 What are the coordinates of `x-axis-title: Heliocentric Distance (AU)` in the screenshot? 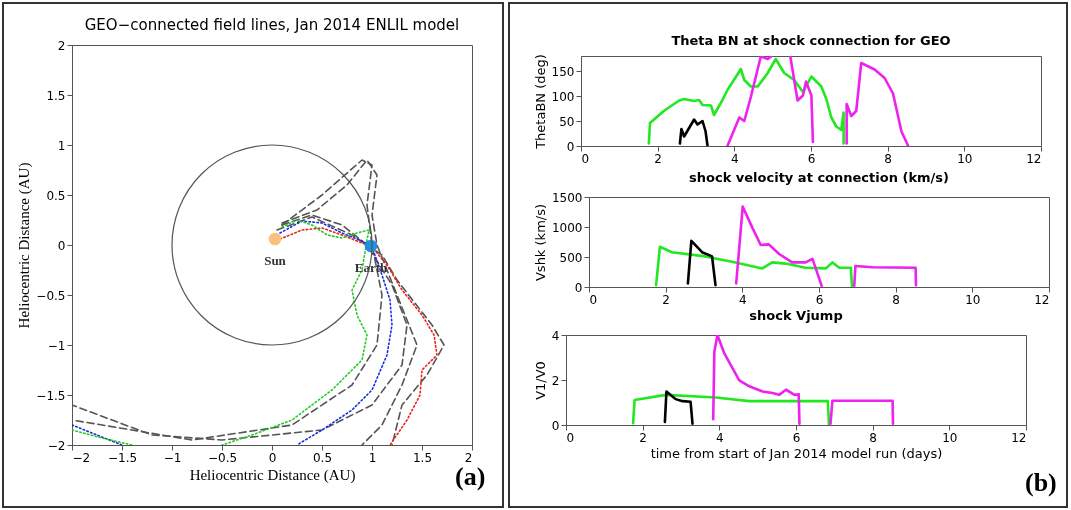 It's located at (272, 475).